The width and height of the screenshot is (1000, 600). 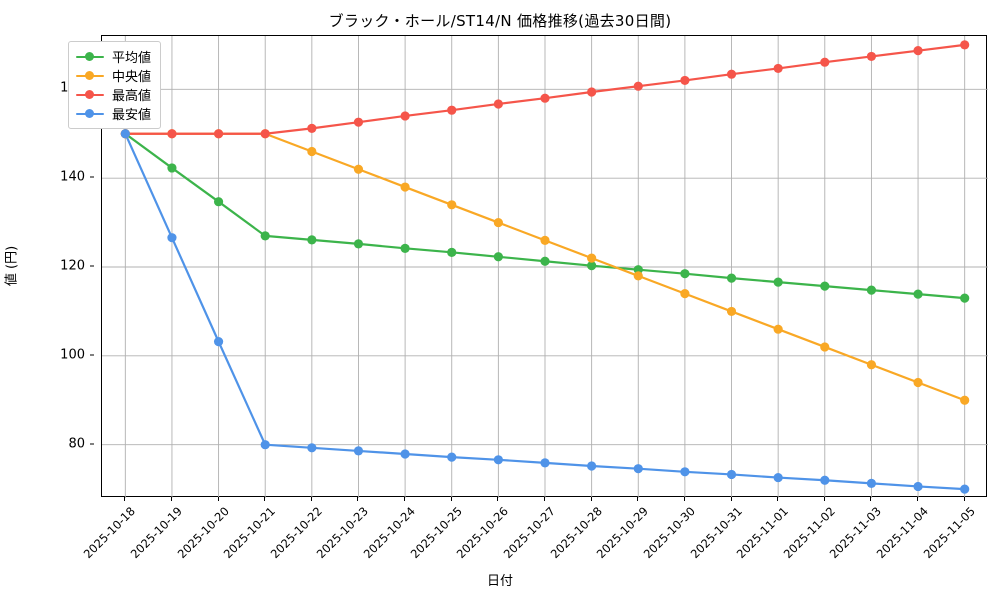 I want to click on y-tick-label: 80, so click(x=76, y=444).